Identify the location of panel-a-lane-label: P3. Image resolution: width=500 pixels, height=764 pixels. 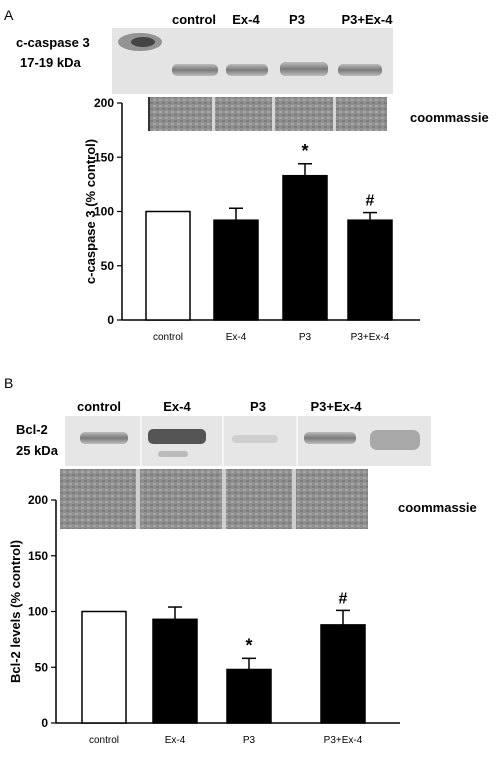
(297, 19).